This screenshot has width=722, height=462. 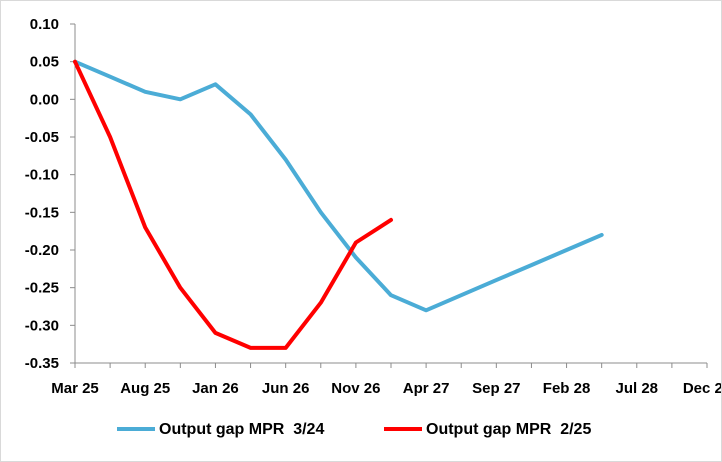 What do you see at coordinates (426, 388) in the screenshot?
I see `x-tick-label: Apr 27` at bounding box center [426, 388].